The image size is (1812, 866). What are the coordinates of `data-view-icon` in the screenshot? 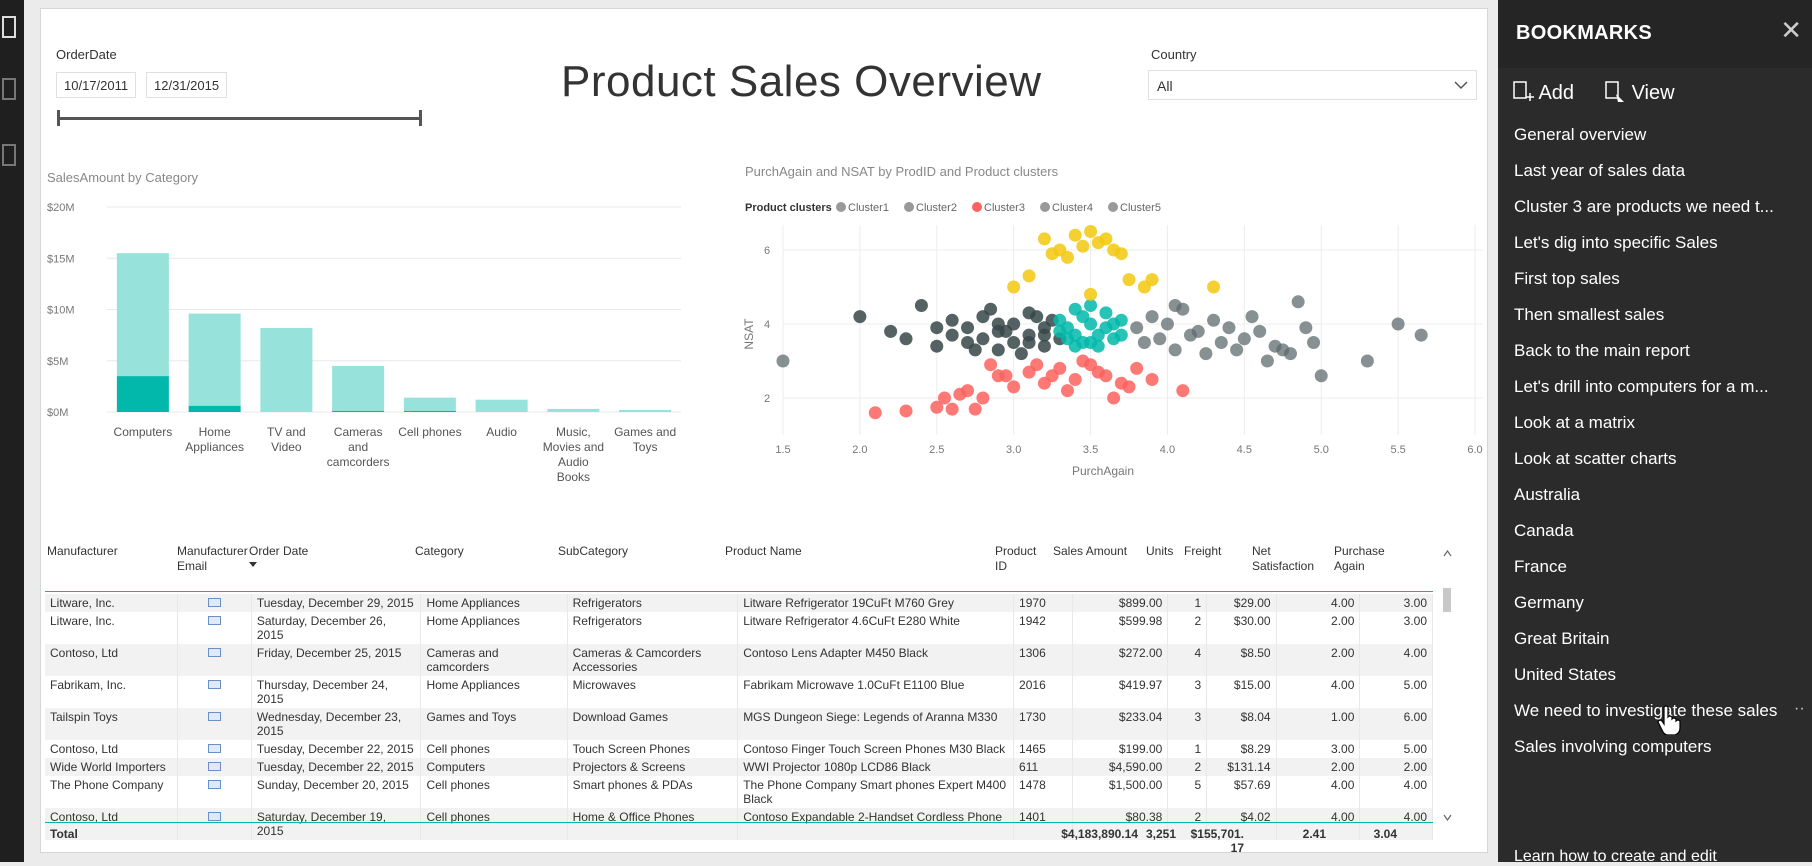 It's located at (9, 89).